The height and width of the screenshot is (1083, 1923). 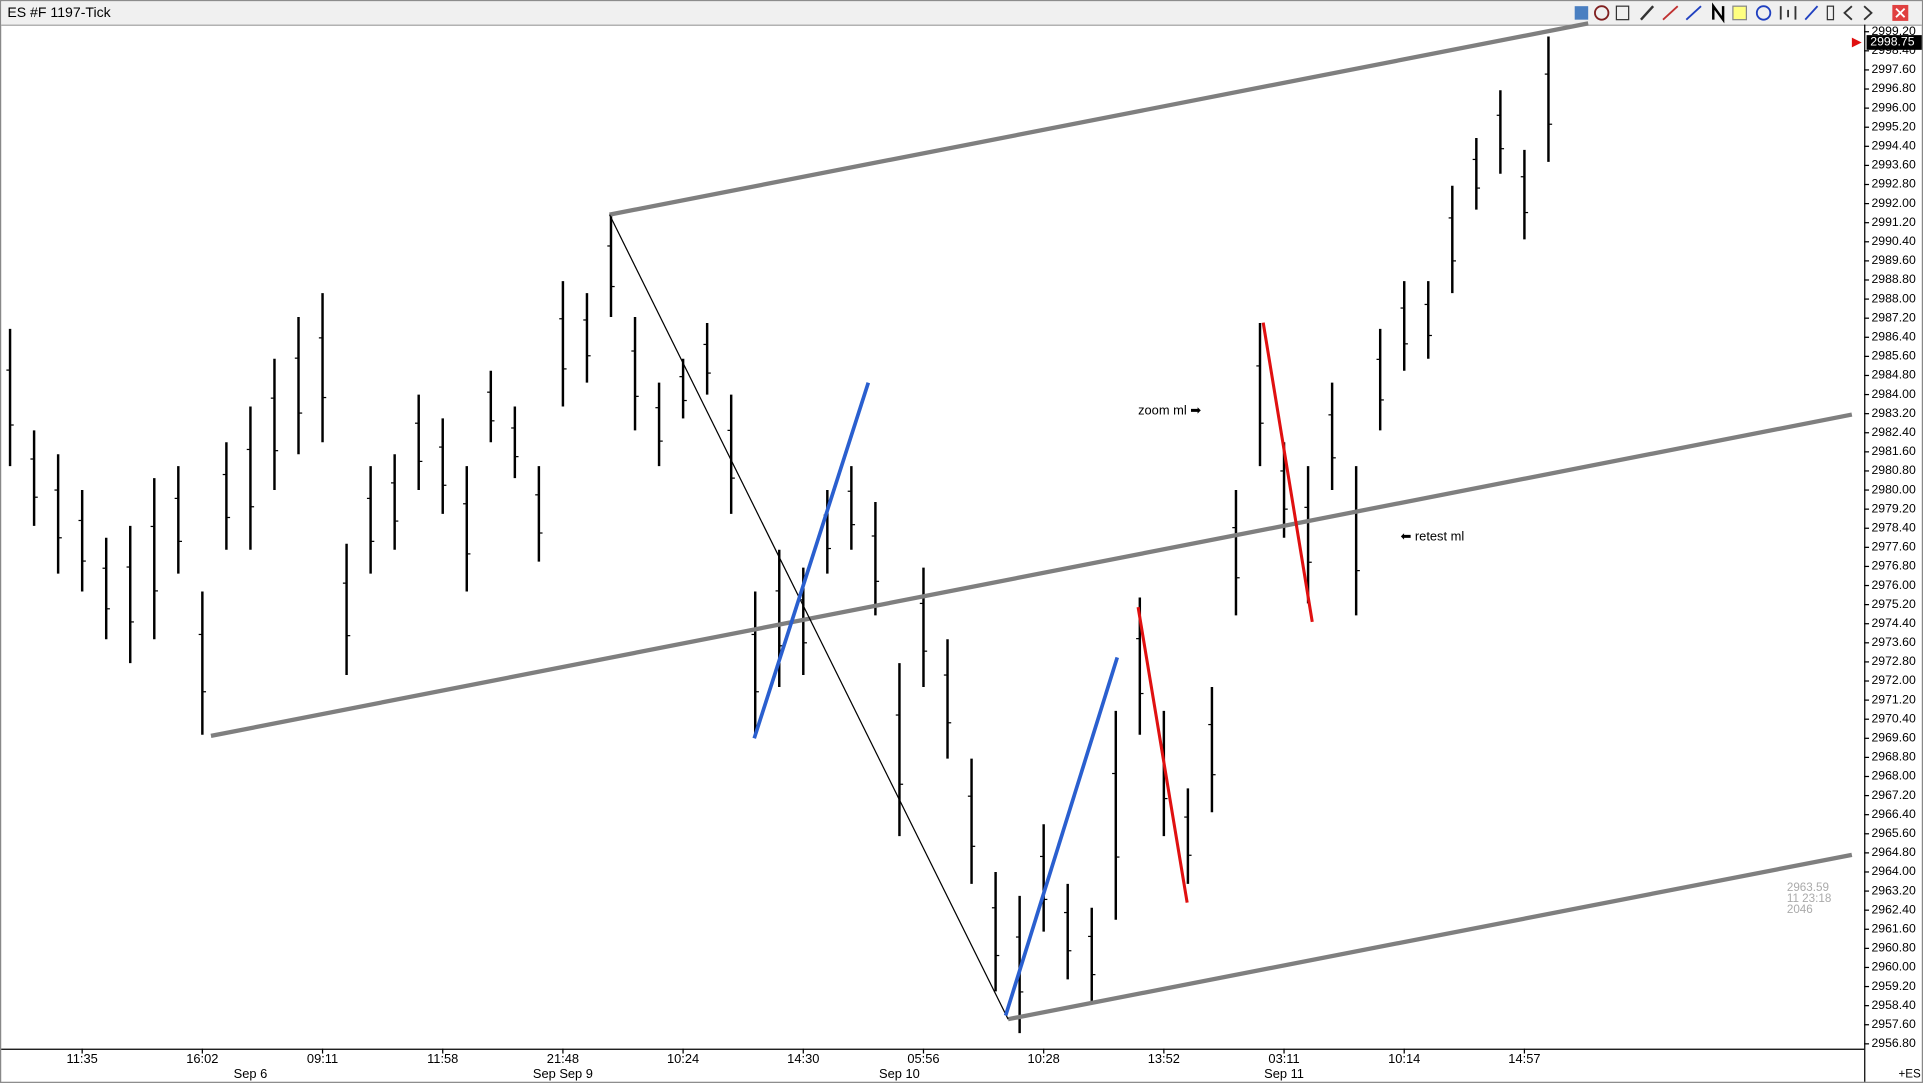 I want to click on x-tick-label: 16:02, so click(x=202, y=1058).